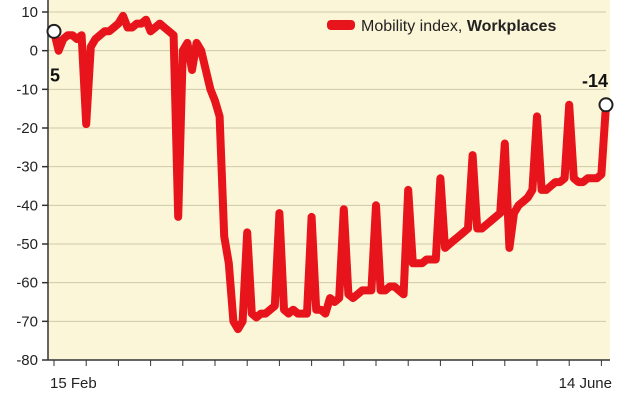 The image size is (640, 410). Describe the element at coordinates (27, 205) in the screenshot. I see `y-tick-label: -40` at that location.